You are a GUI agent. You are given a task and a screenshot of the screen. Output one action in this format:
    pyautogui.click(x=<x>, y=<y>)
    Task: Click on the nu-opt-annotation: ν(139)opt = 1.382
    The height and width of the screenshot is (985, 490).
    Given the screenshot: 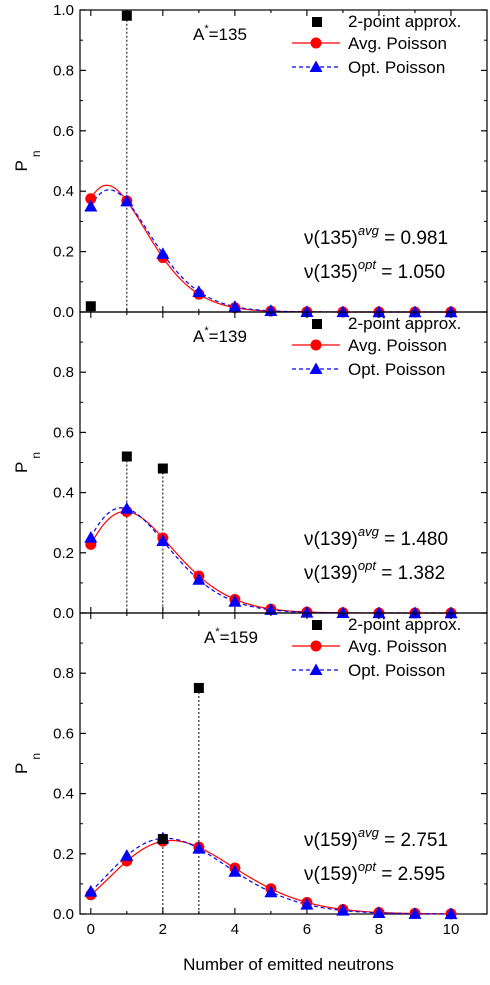 What is the action you would take?
    pyautogui.click(x=374, y=571)
    